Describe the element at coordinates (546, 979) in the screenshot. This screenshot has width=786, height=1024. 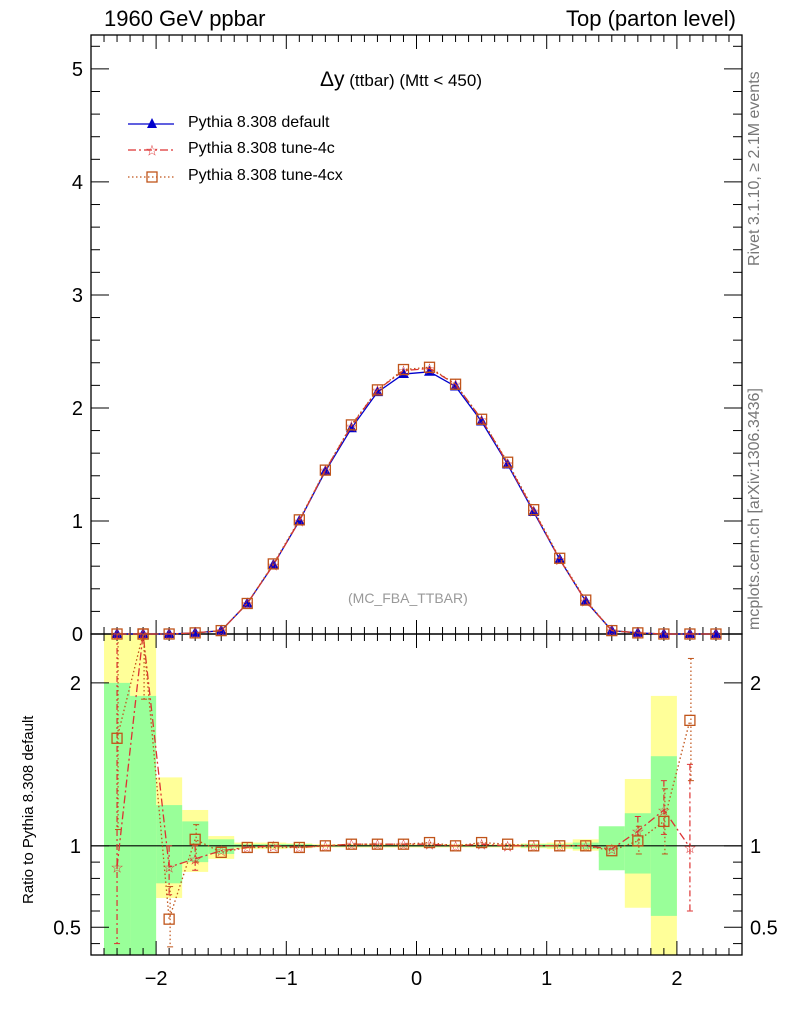
I see `xtick-label: 1` at that location.